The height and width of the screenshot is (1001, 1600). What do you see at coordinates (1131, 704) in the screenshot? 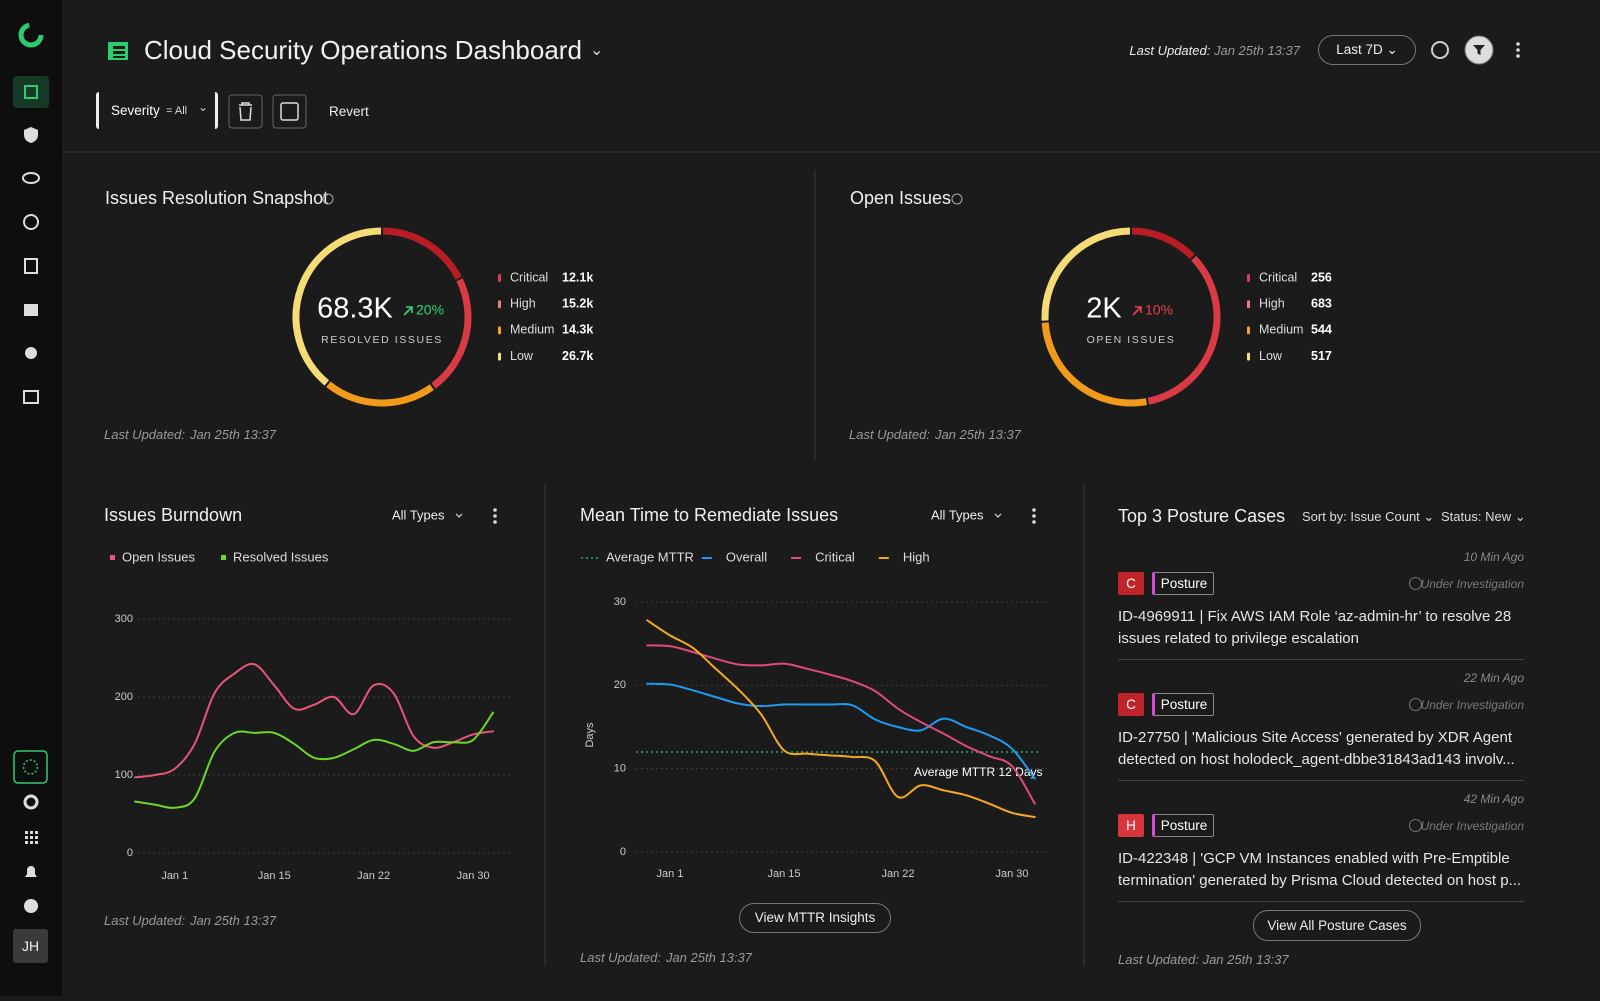
I see `severity-badge: C` at bounding box center [1131, 704].